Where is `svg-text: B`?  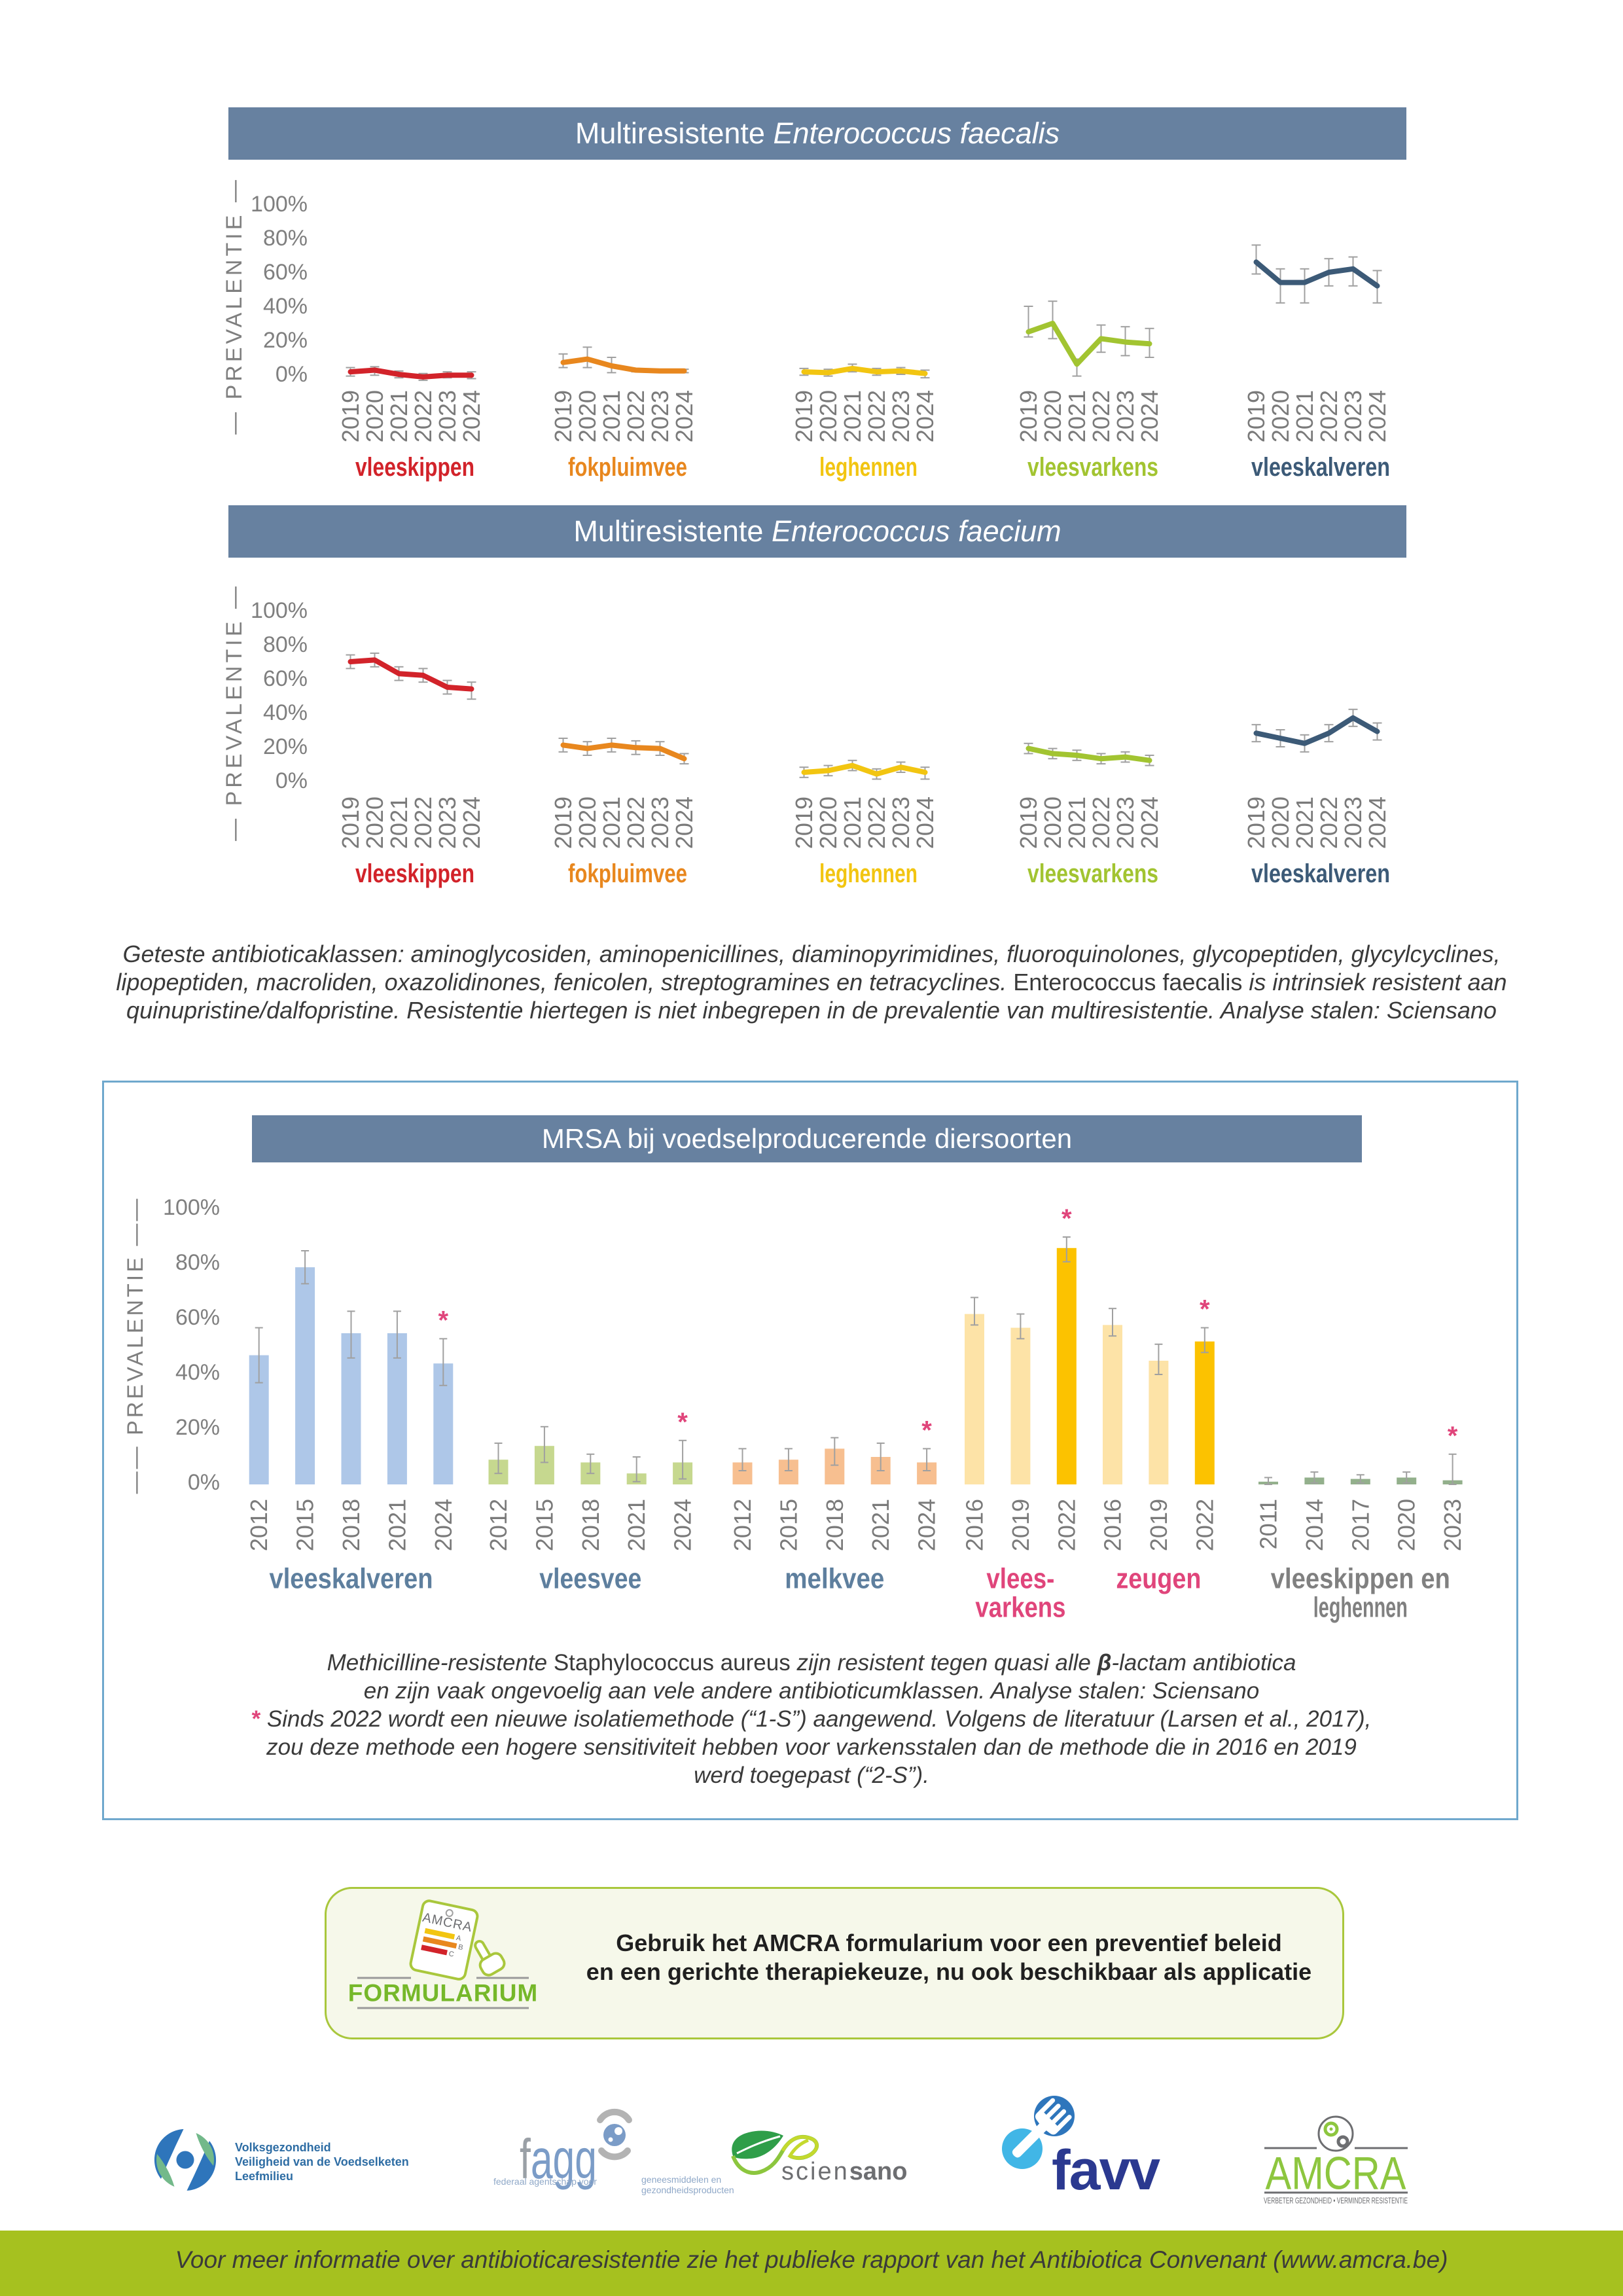 svg-text: B is located at coordinates (461, 1947).